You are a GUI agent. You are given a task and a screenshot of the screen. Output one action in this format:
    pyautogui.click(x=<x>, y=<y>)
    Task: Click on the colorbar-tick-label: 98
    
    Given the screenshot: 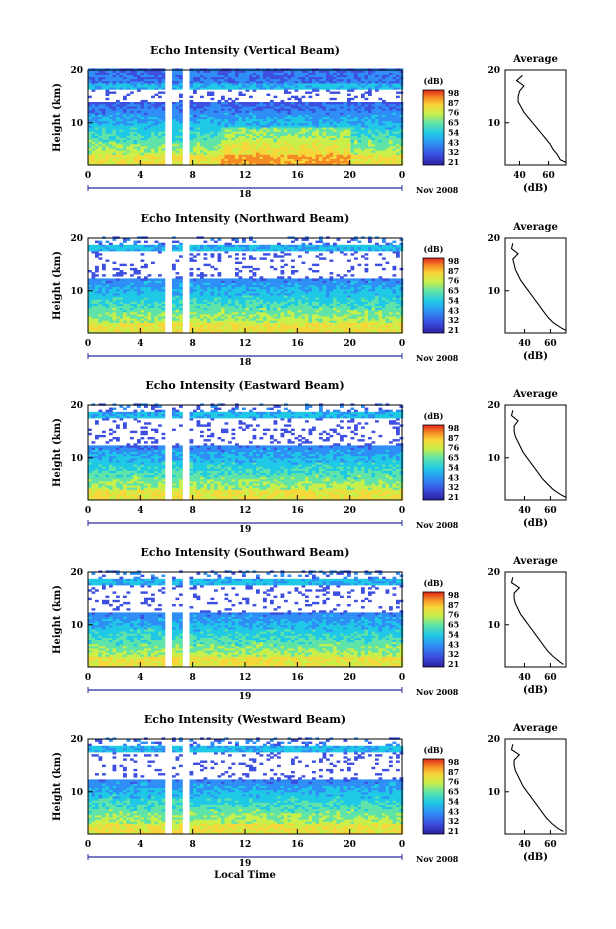 What is the action you would take?
    pyautogui.click(x=454, y=93)
    